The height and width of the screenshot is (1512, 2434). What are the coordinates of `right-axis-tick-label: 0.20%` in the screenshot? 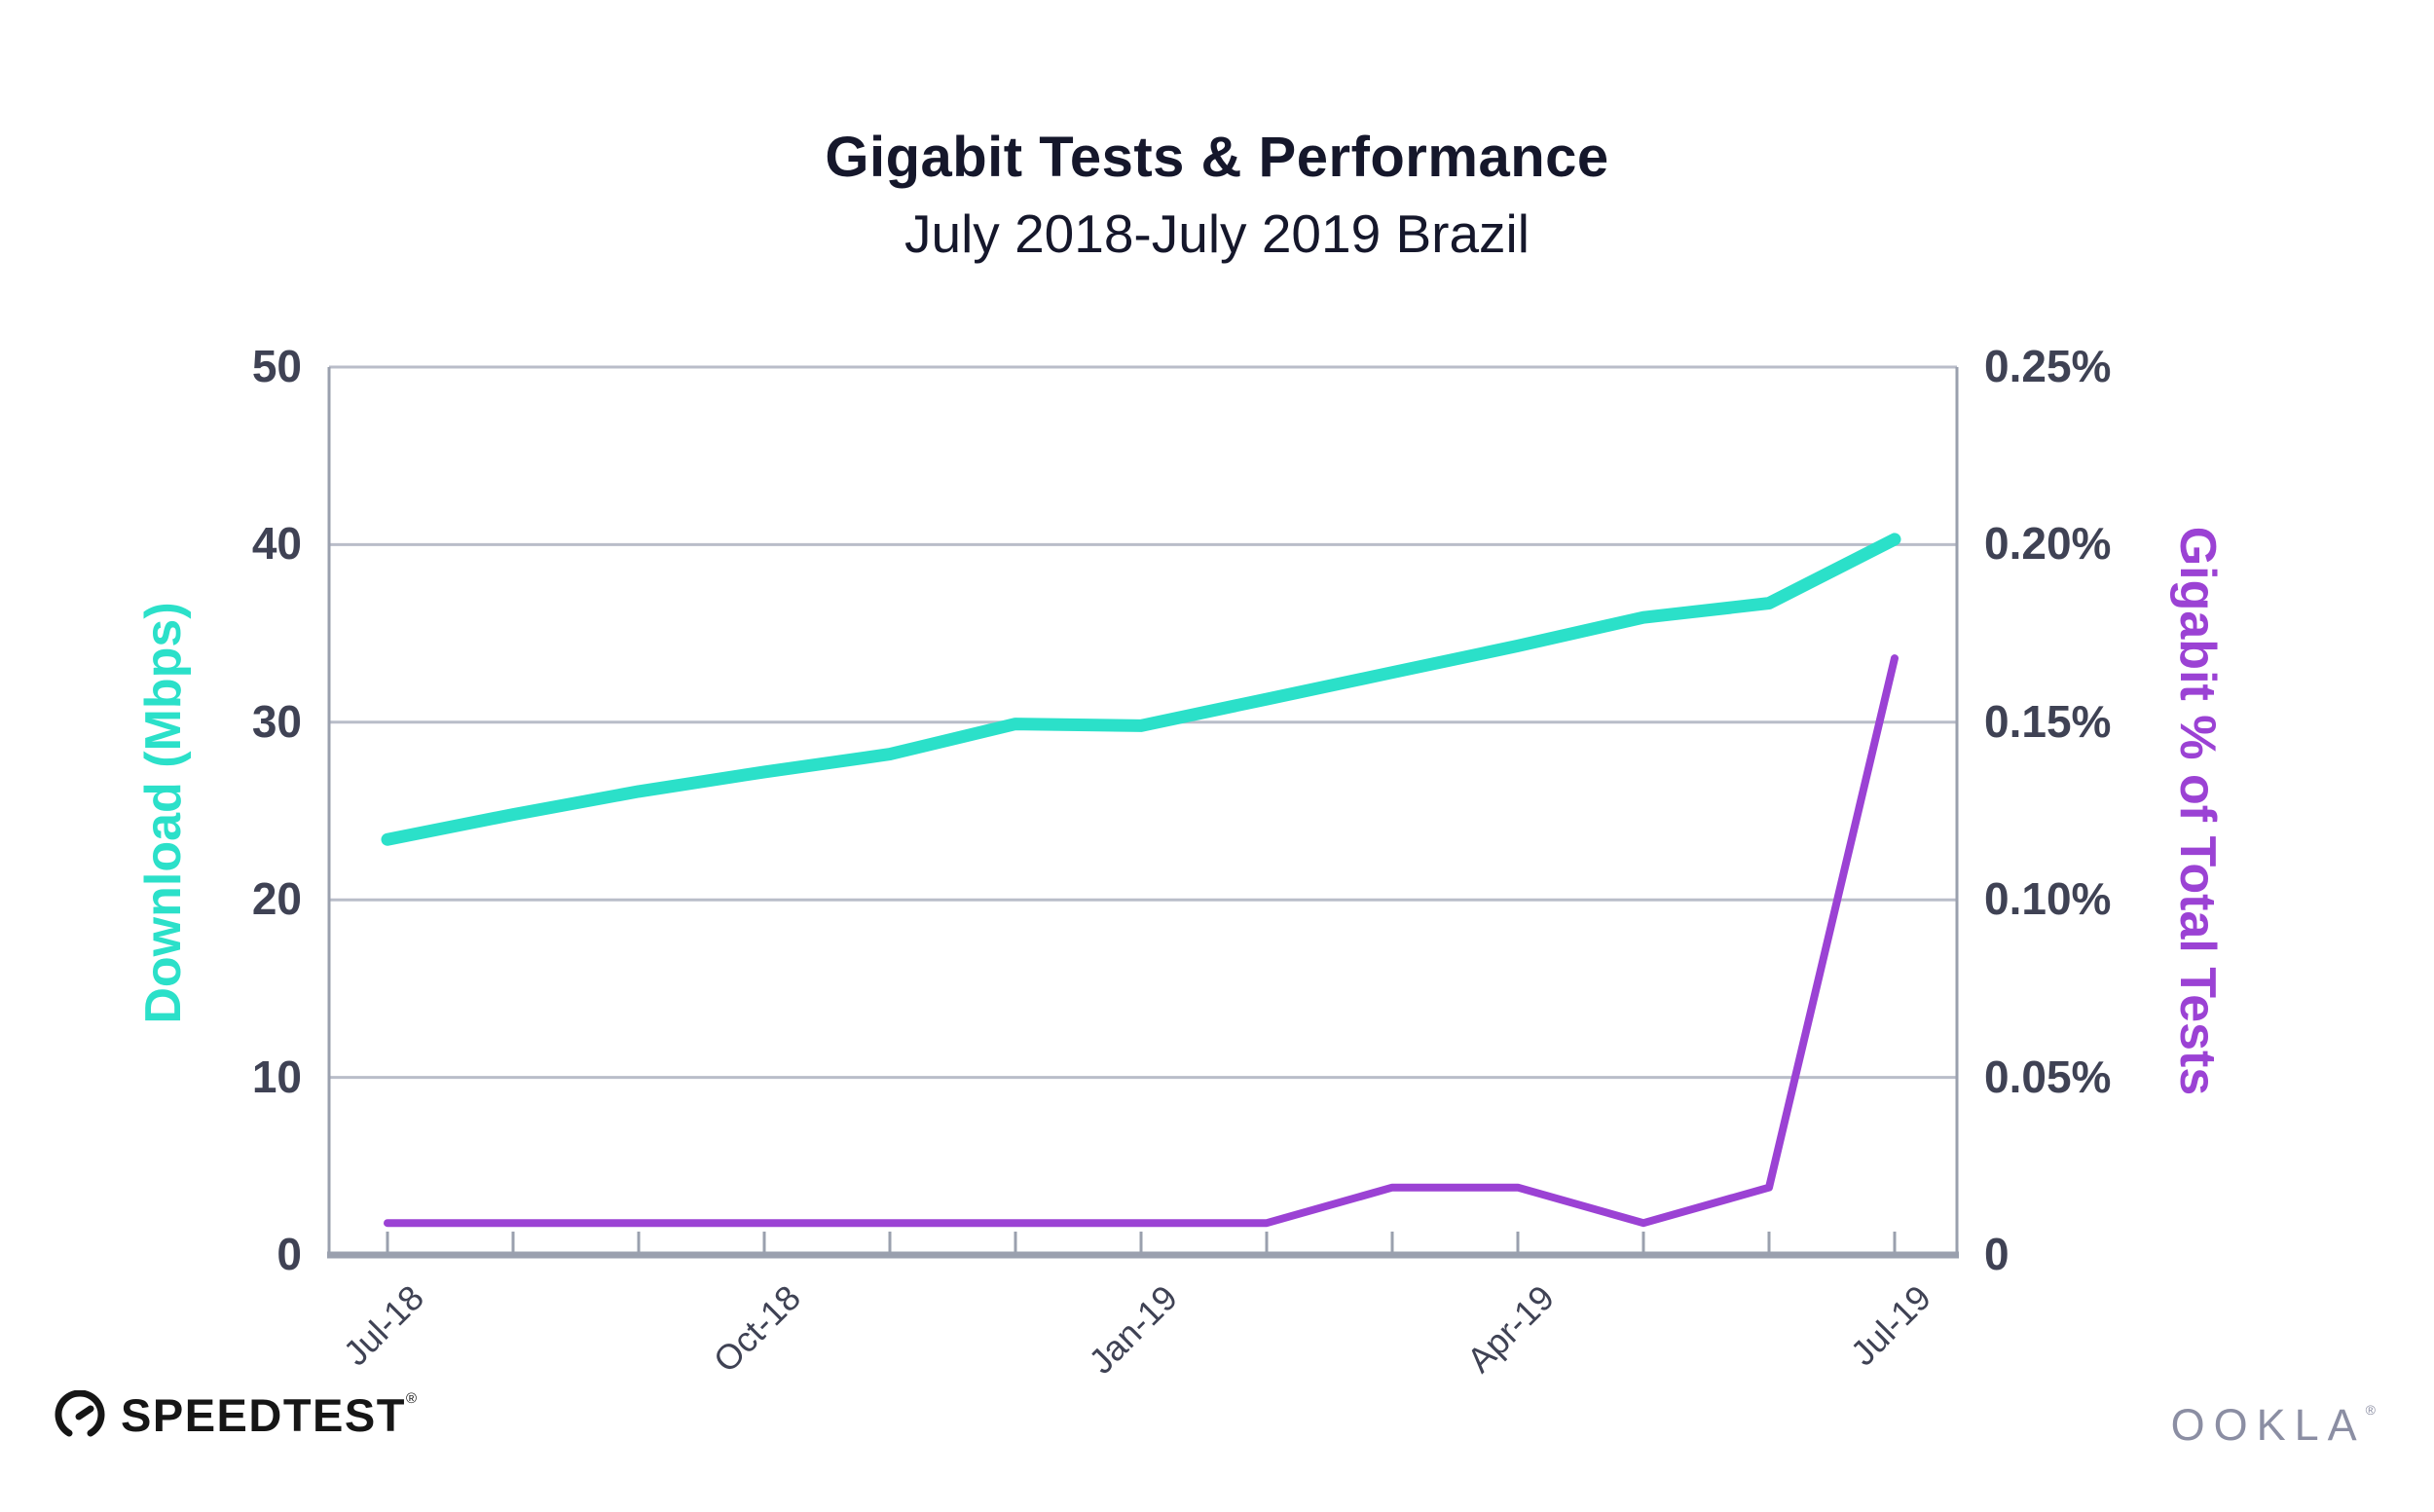 It's located at (2048, 544).